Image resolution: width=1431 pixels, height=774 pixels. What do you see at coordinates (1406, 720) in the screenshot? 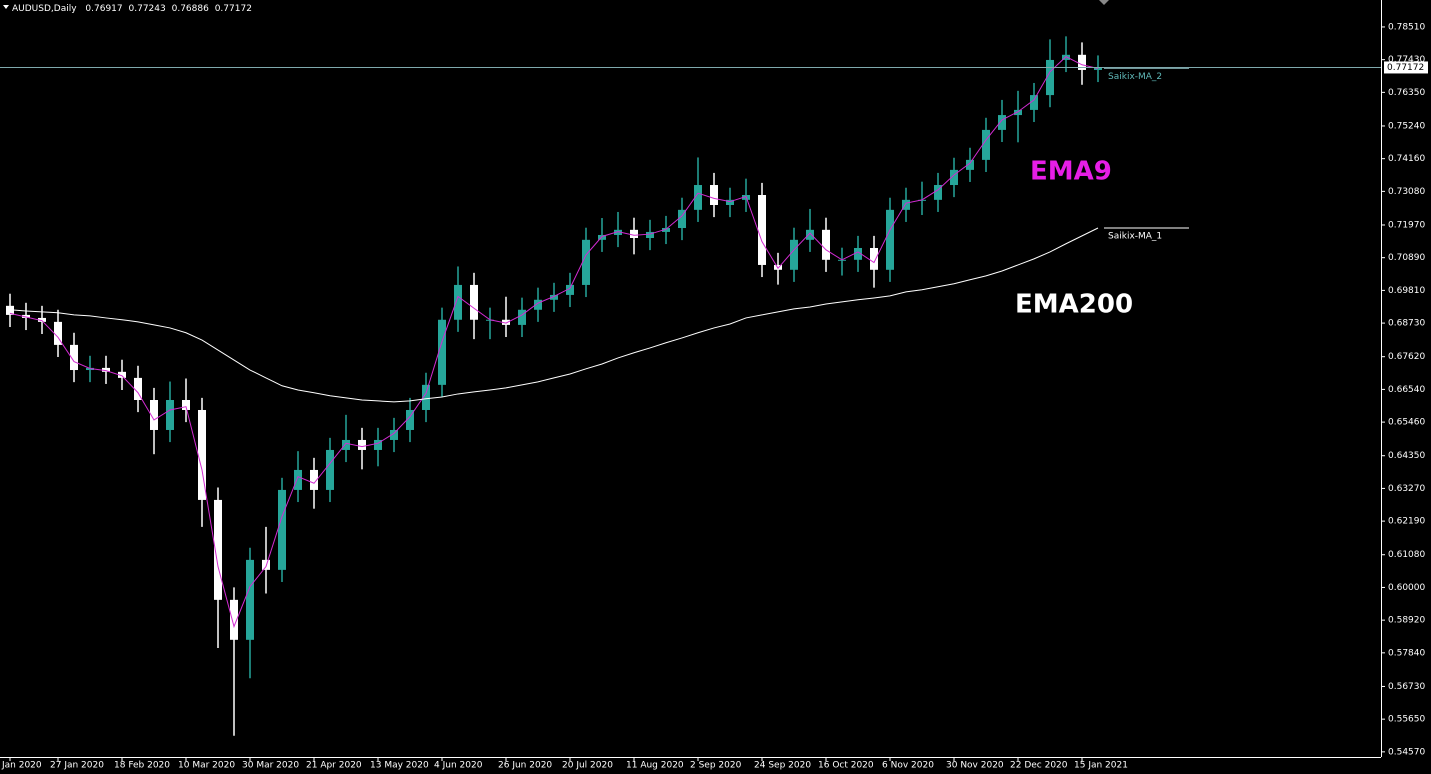
I see `y-tick-label: 0.55650` at bounding box center [1406, 720].